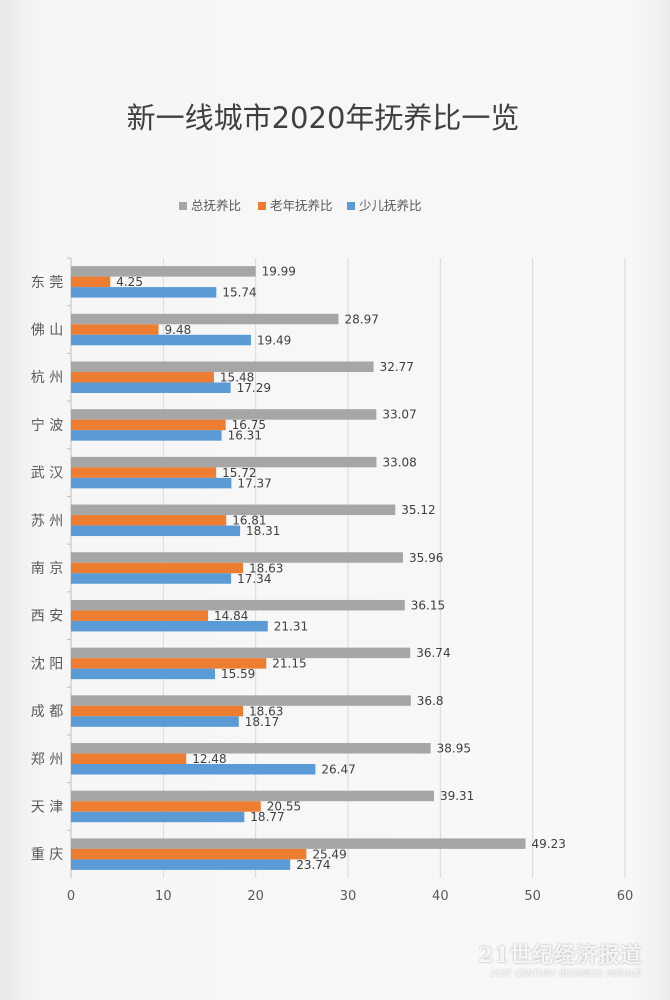 Image resolution: width=670 pixels, height=1000 pixels. What do you see at coordinates (397, 367) in the screenshot?
I see `data-label-1-3: 32.77` at bounding box center [397, 367].